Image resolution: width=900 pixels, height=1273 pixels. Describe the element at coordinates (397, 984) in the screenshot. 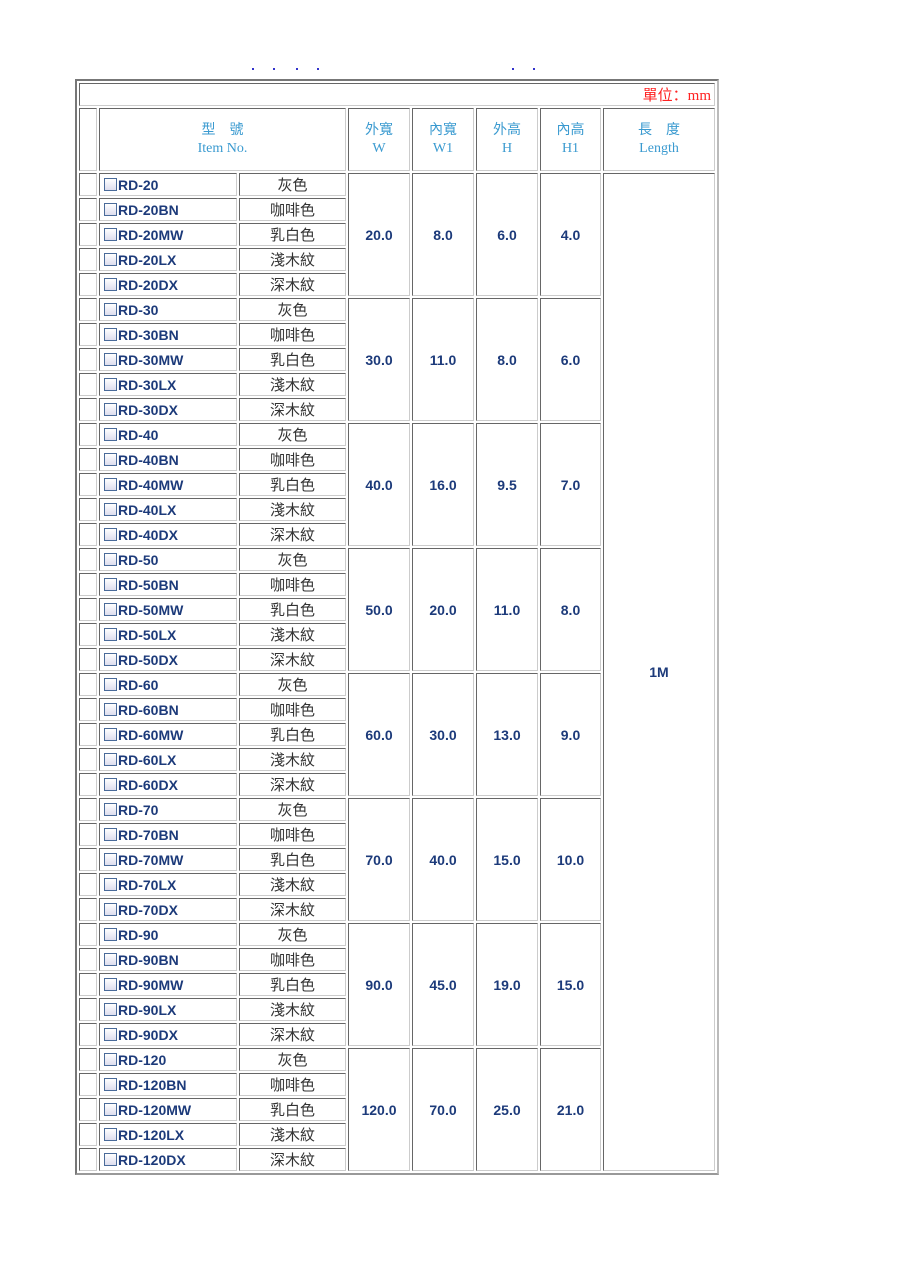

I see `table-row: RD-90 灰色 90.0 45.0 19.0 15.0` at that location.